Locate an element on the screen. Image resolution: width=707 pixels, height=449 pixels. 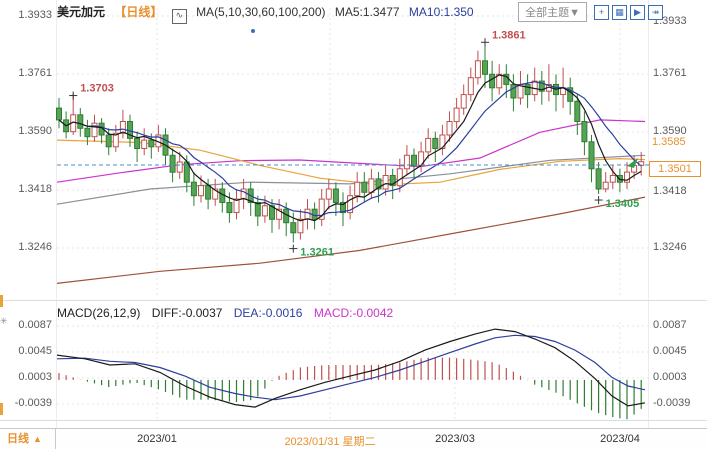
price-annotation: 1.3861 is located at coordinates (509, 35).